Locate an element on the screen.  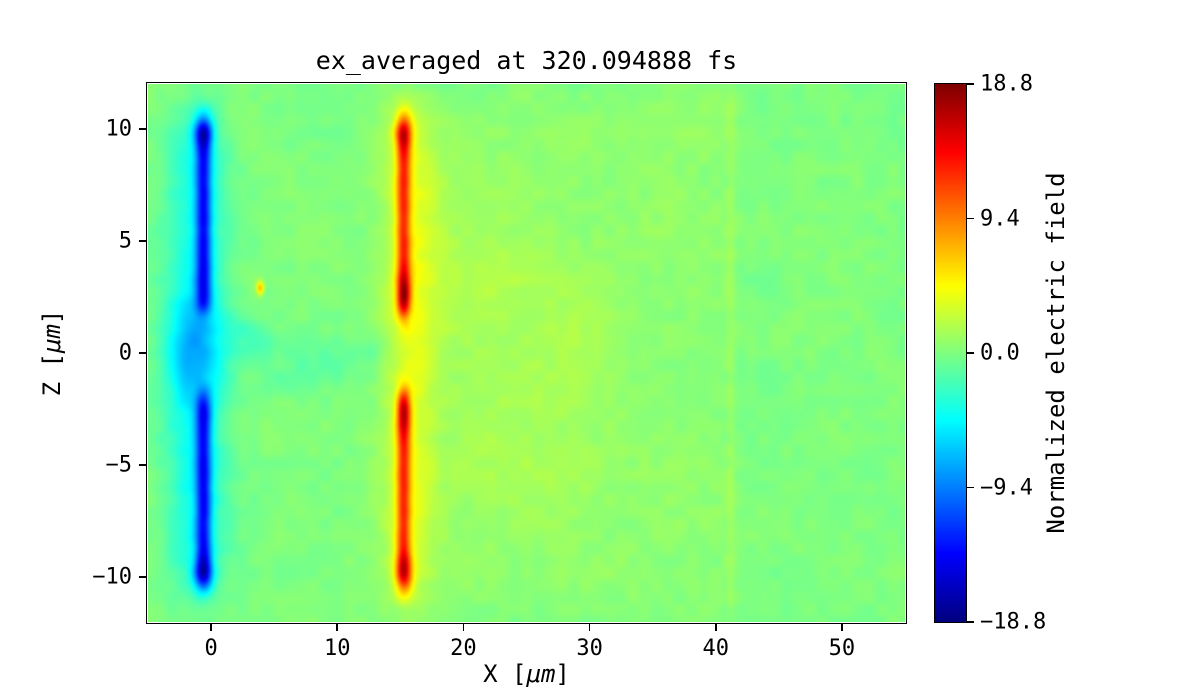
y-axis-label-text: Z [ is located at coordinates (52, 375).